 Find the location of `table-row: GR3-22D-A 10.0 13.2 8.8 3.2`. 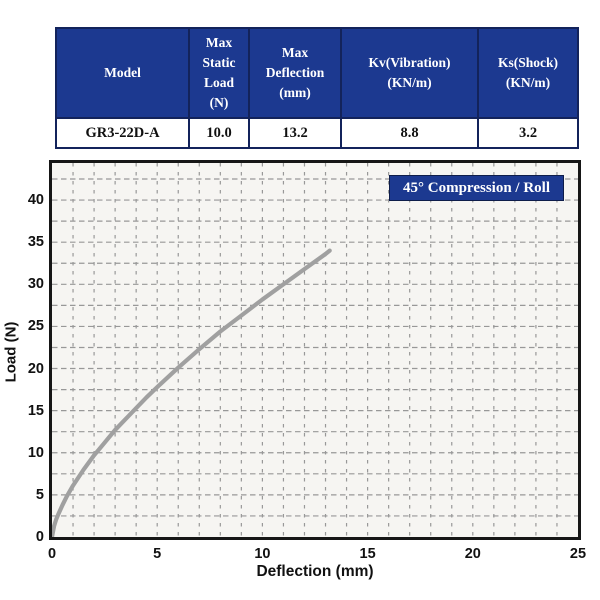

table-row: GR3-22D-A 10.0 13.2 8.8 3.2 is located at coordinates (317, 133).